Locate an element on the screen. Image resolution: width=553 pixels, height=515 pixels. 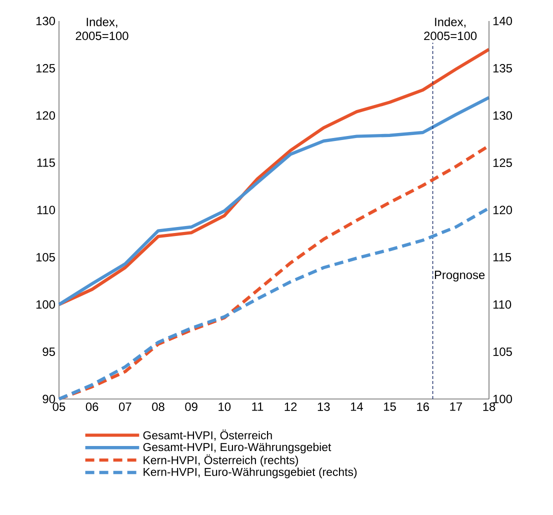
y2-tick-label: 125 is located at coordinates (502, 162).